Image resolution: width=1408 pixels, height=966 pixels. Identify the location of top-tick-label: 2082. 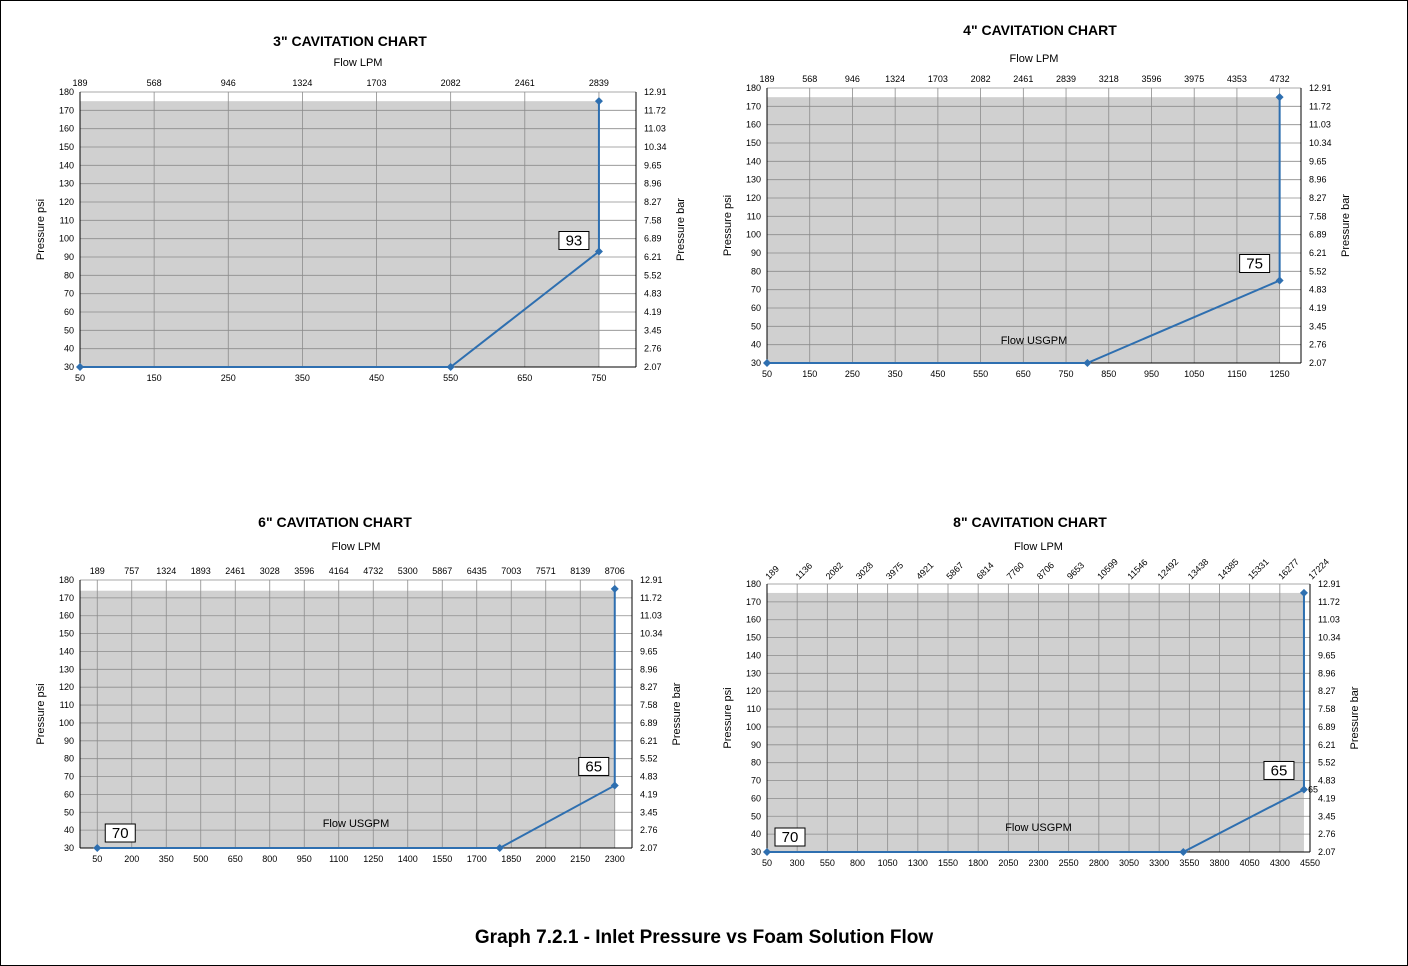
(451, 83).